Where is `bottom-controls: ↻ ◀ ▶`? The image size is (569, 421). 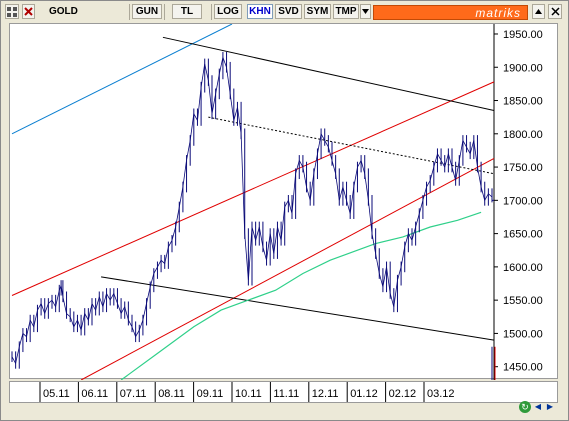
bottom-controls: ↻ ◀ ▶ is located at coordinates (537, 407).